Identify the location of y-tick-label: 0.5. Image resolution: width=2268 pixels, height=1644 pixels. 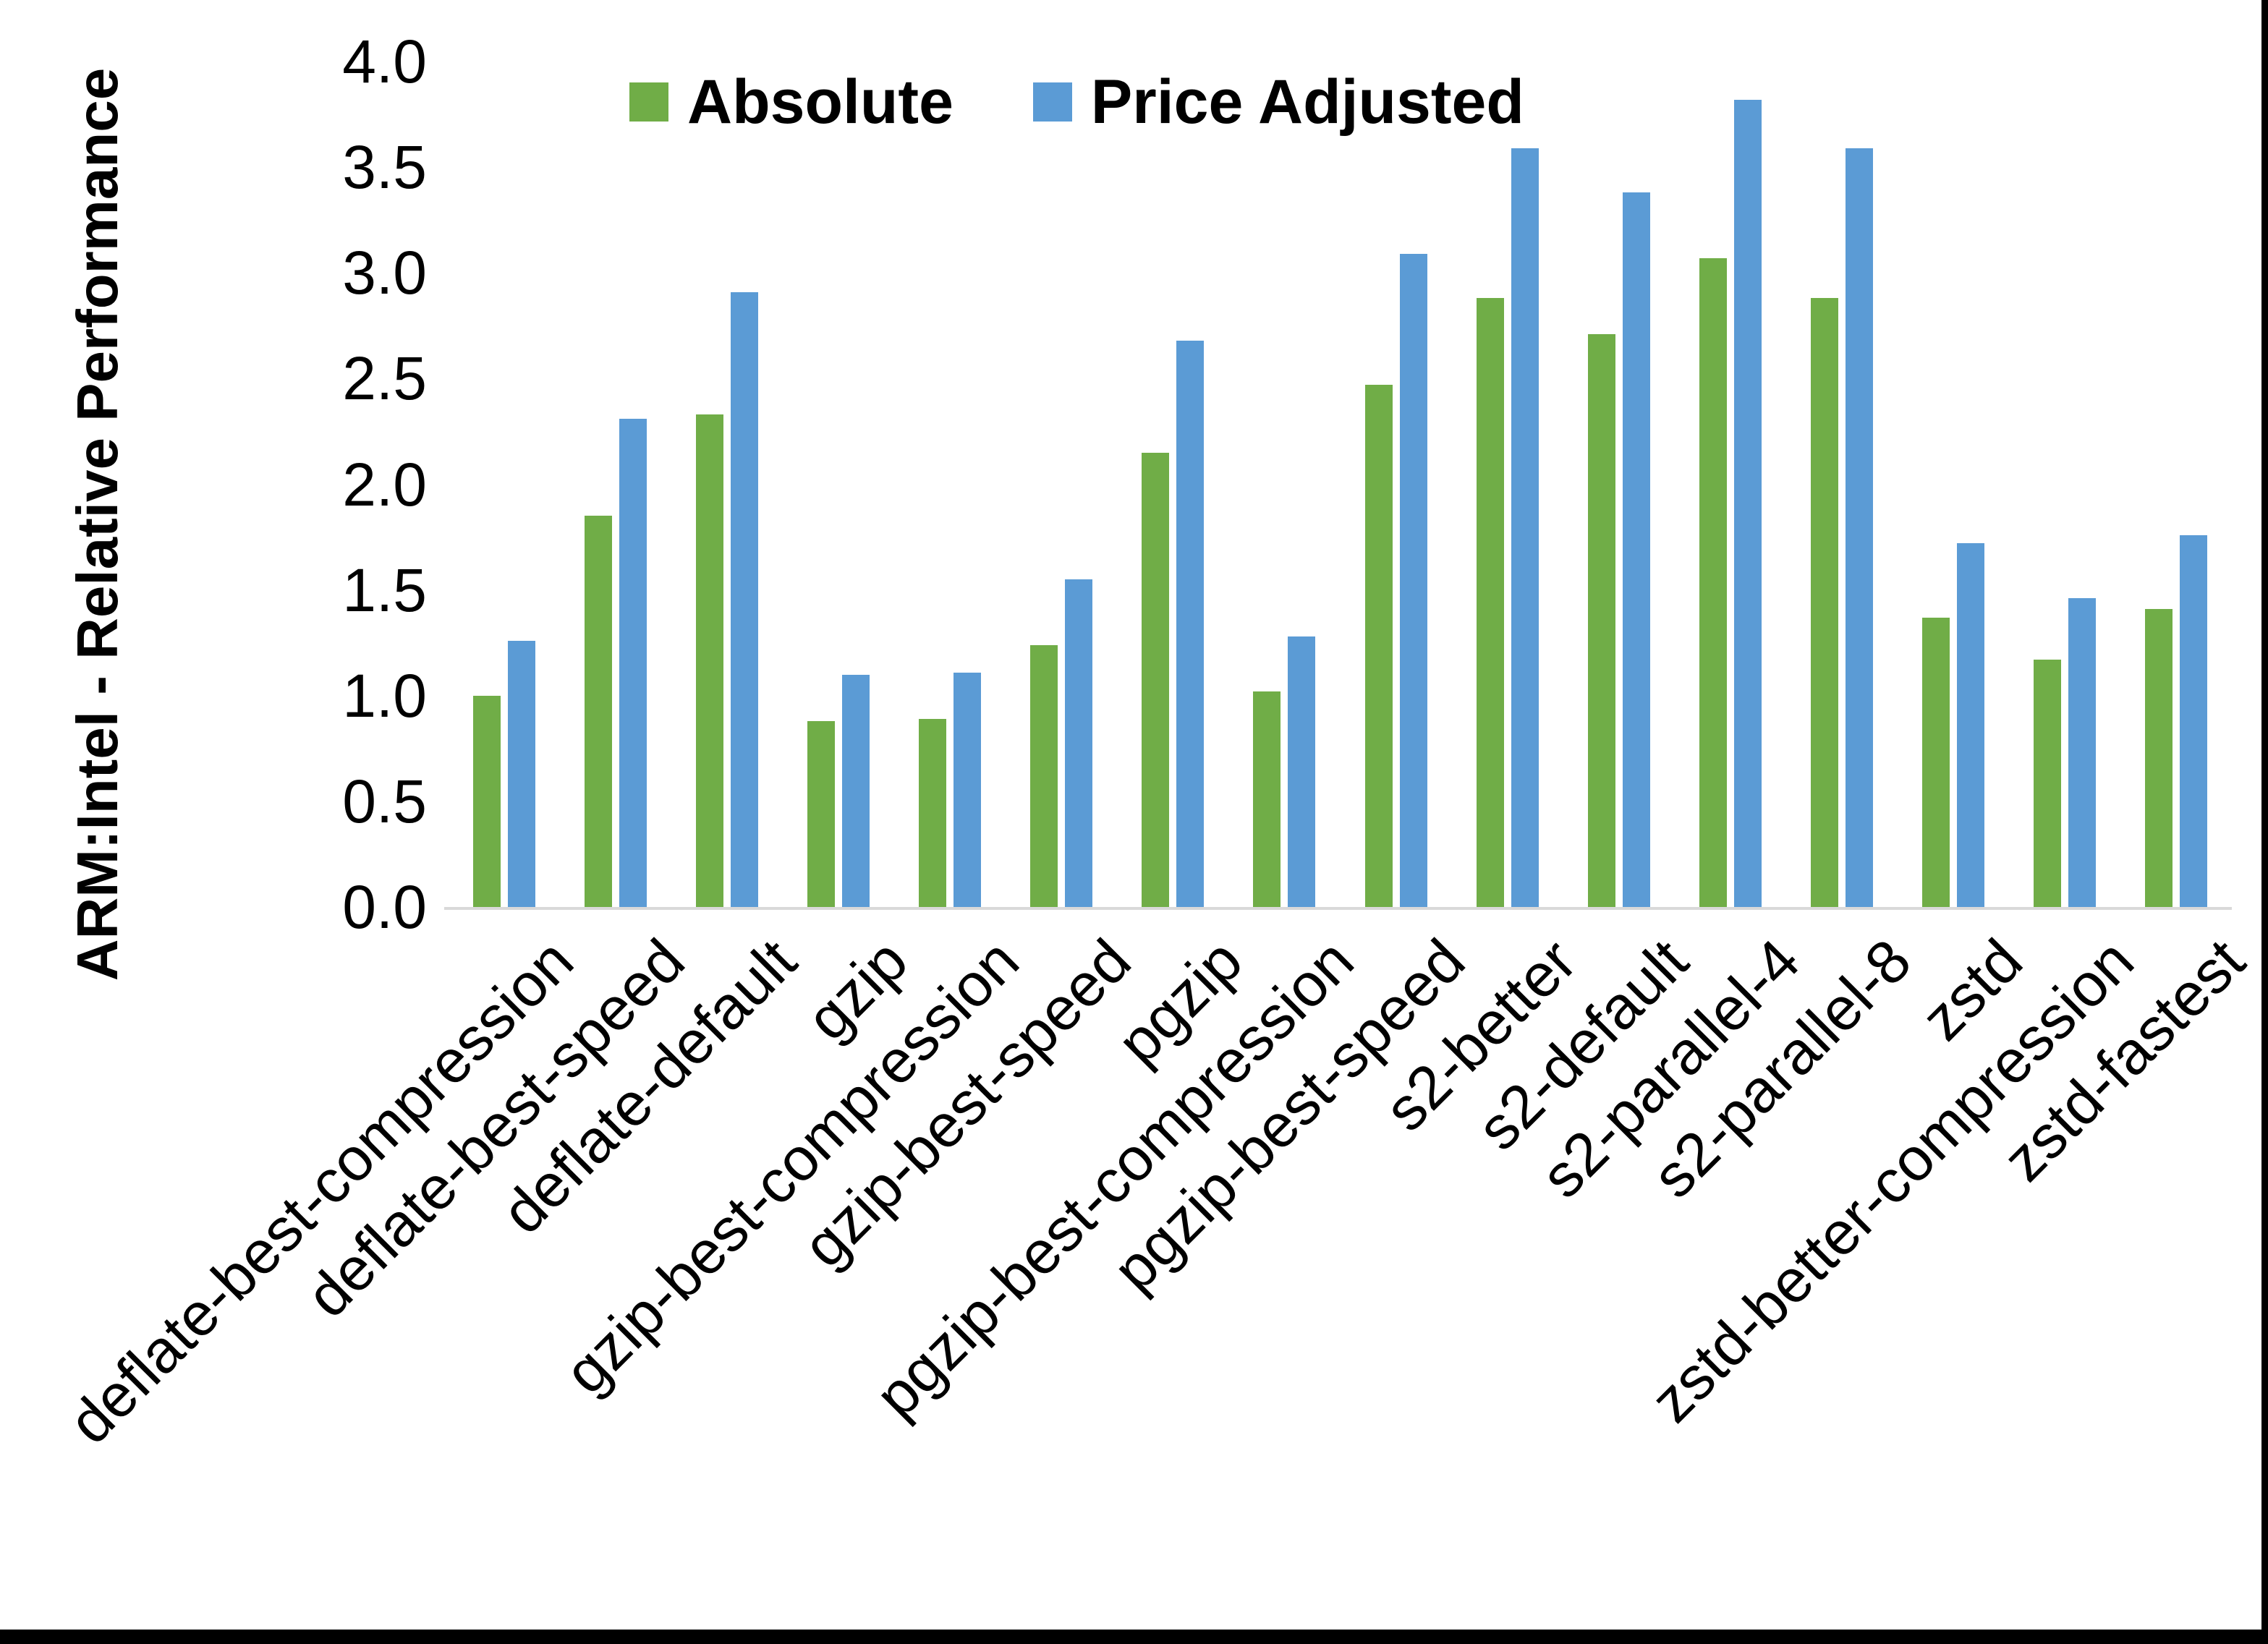
(384, 801).